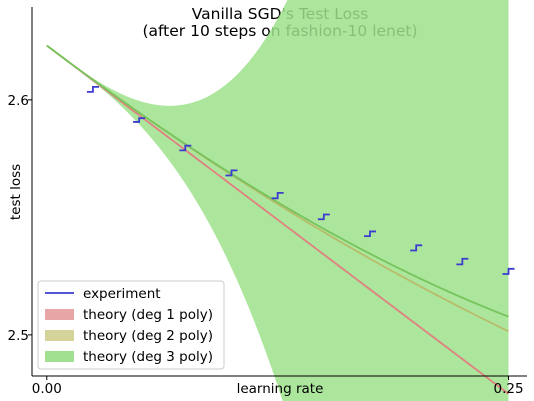  I want to click on legend-frame, so click(131, 325).